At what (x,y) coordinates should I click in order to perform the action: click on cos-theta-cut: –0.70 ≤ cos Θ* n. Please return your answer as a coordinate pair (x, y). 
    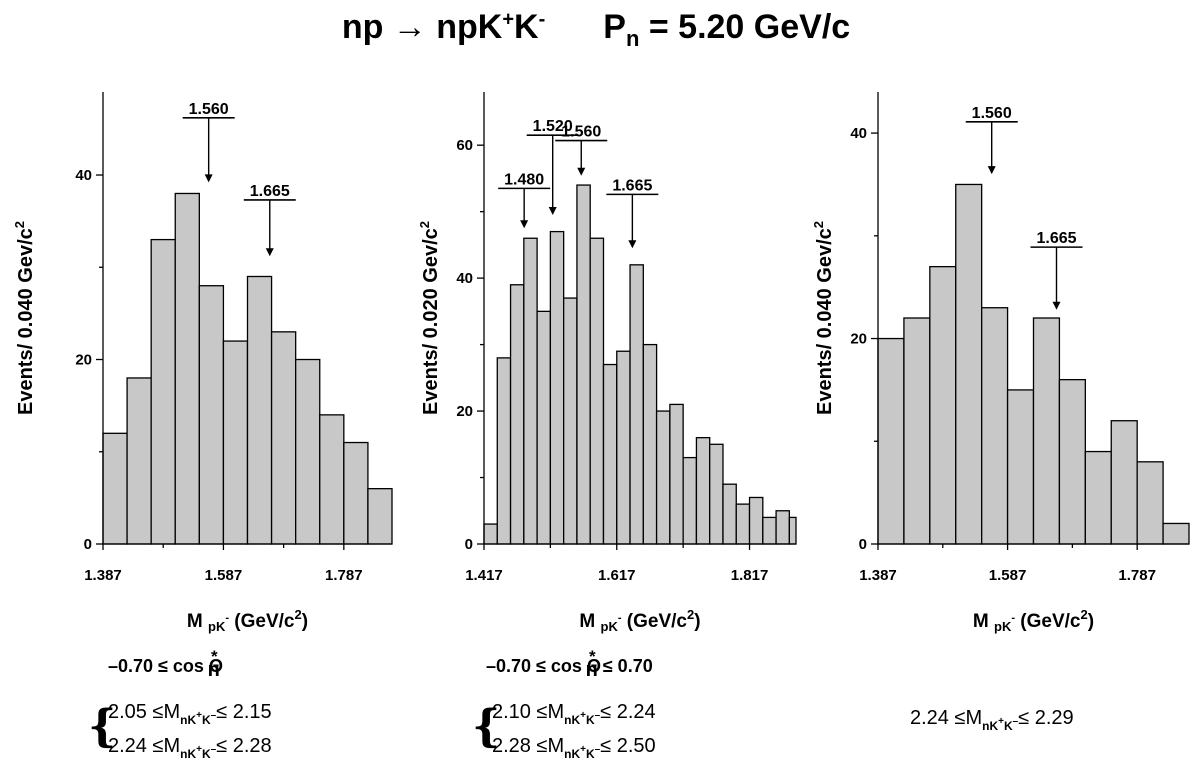
    Looking at the image, I should click on (165, 664).